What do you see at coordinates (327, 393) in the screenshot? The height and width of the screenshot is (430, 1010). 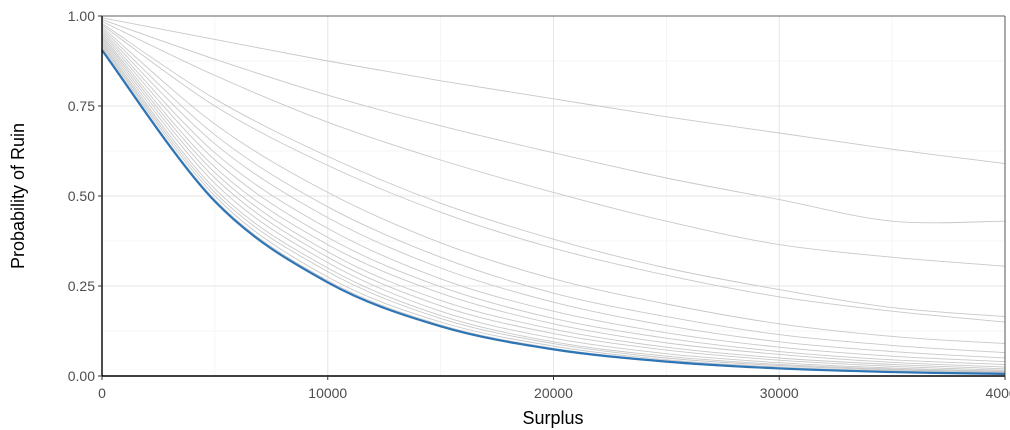 I see `x-tick-label: 10000` at bounding box center [327, 393].